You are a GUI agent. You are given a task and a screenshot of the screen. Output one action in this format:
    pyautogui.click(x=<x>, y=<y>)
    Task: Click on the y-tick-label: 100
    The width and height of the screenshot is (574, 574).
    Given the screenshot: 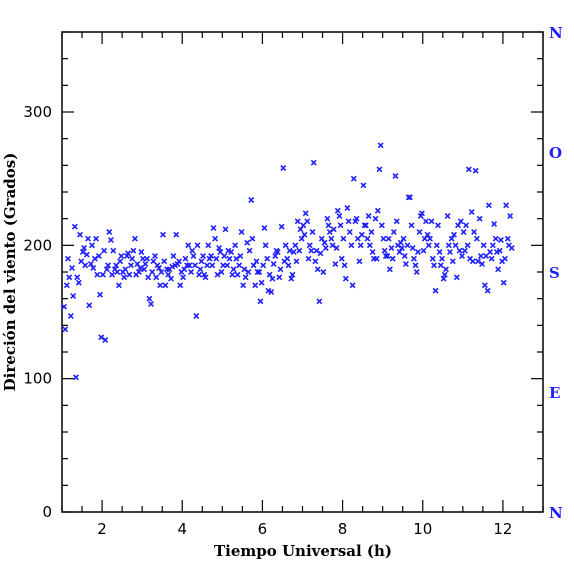 What is the action you would take?
    pyautogui.click(x=37, y=379)
    